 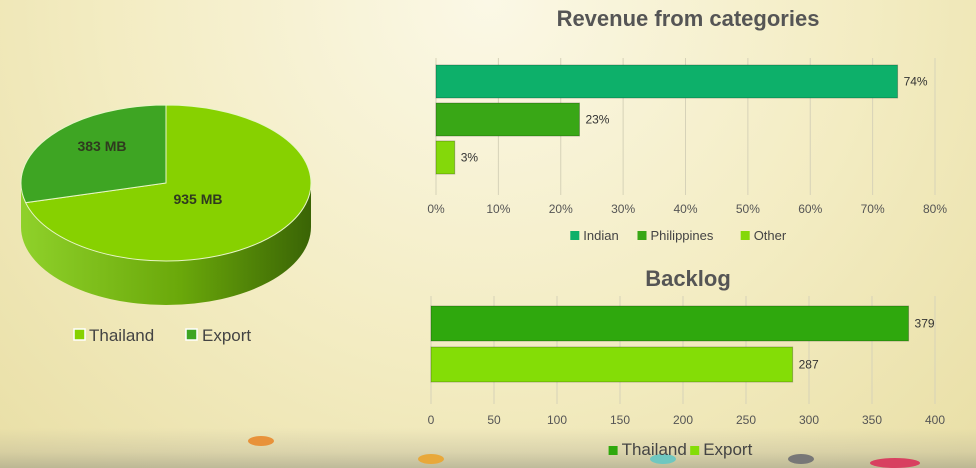 What do you see at coordinates (746, 420) in the screenshot?
I see `x-tick-label: 250` at bounding box center [746, 420].